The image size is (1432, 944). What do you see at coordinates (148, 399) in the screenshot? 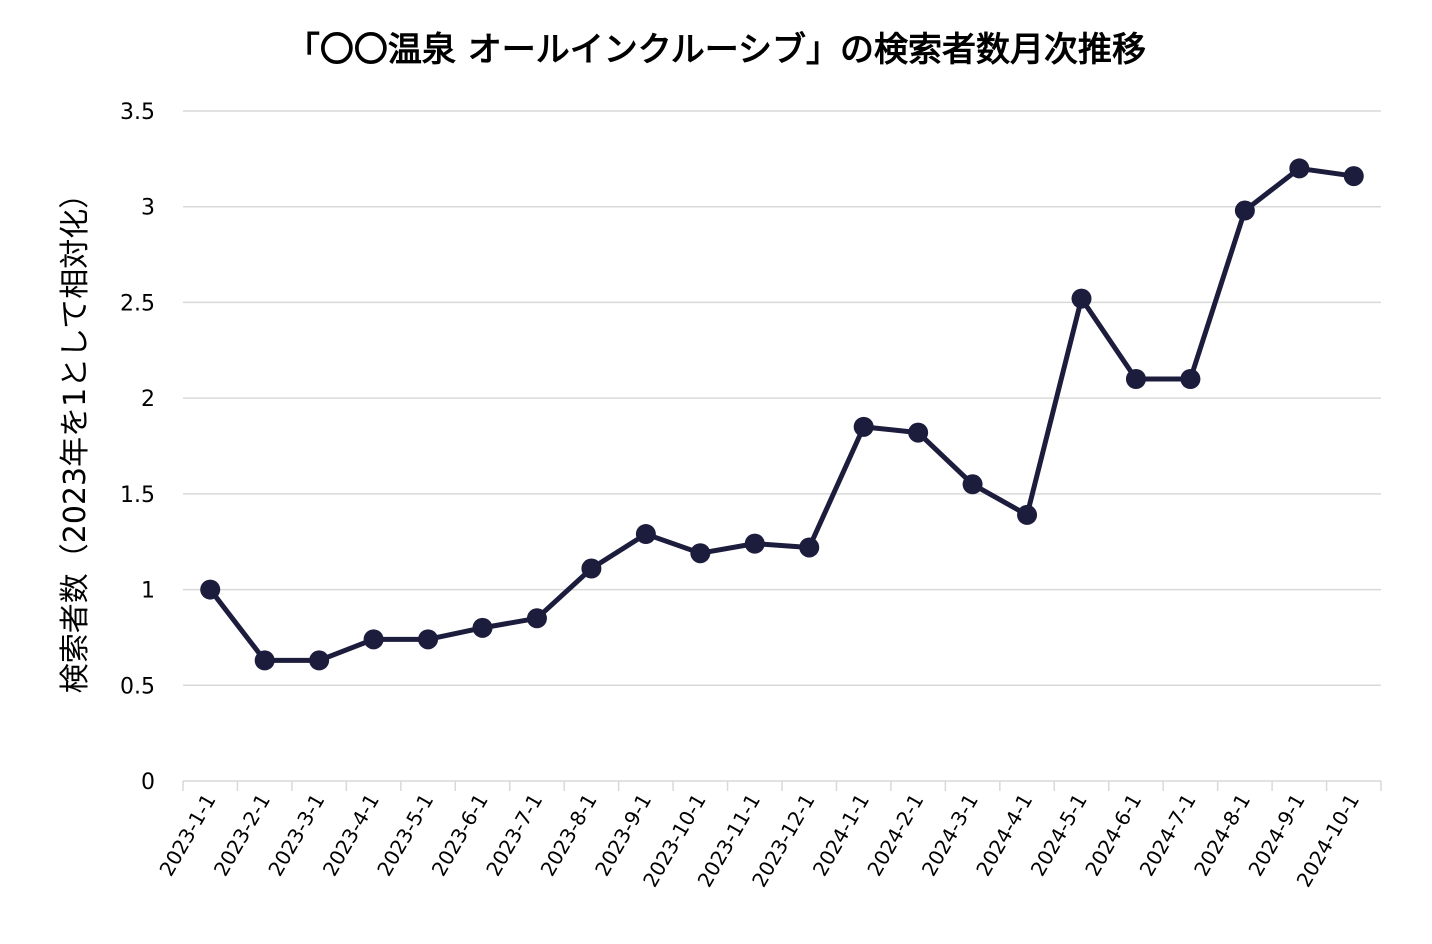
I see `y-tick-label: 2` at bounding box center [148, 399].